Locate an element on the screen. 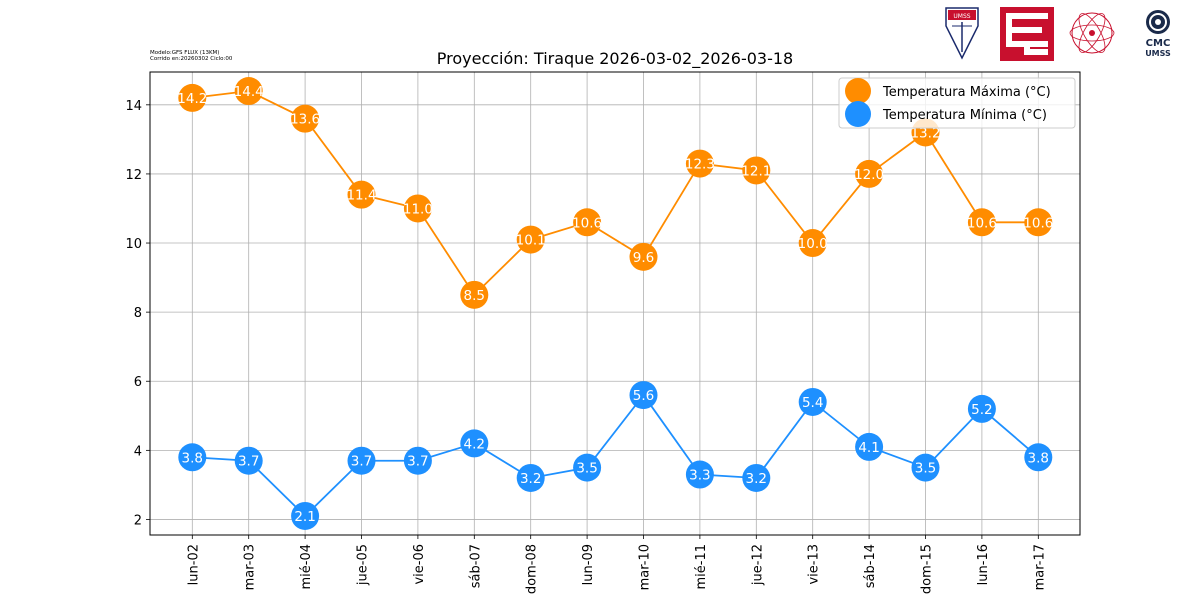  x-tick-label: sáb-07 is located at coordinates (475, 566).